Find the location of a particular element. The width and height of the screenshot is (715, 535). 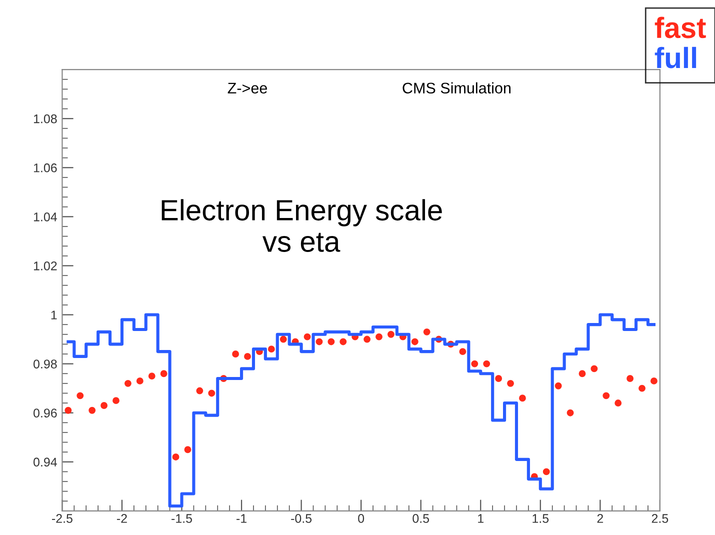

x-tick-label: -2.5 is located at coordinates (62, 518).